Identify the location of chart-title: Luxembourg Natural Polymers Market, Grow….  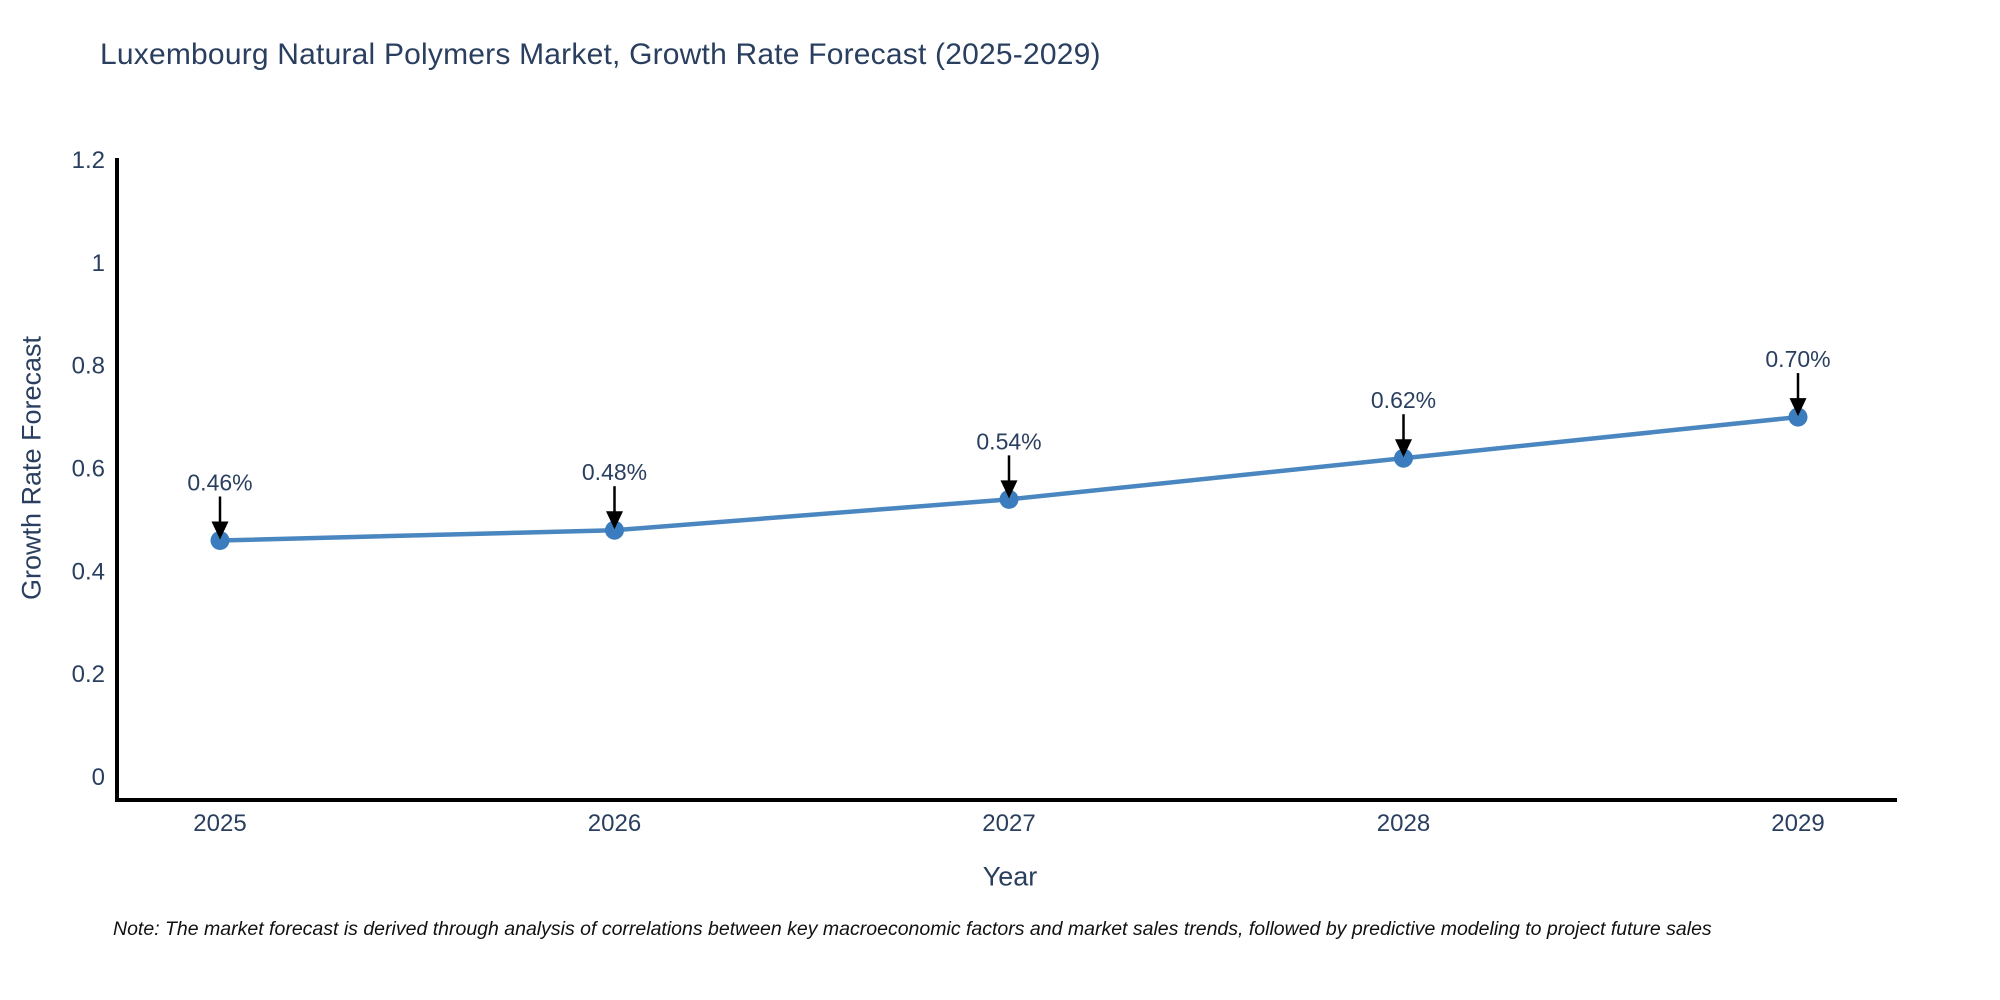
(600, 54).